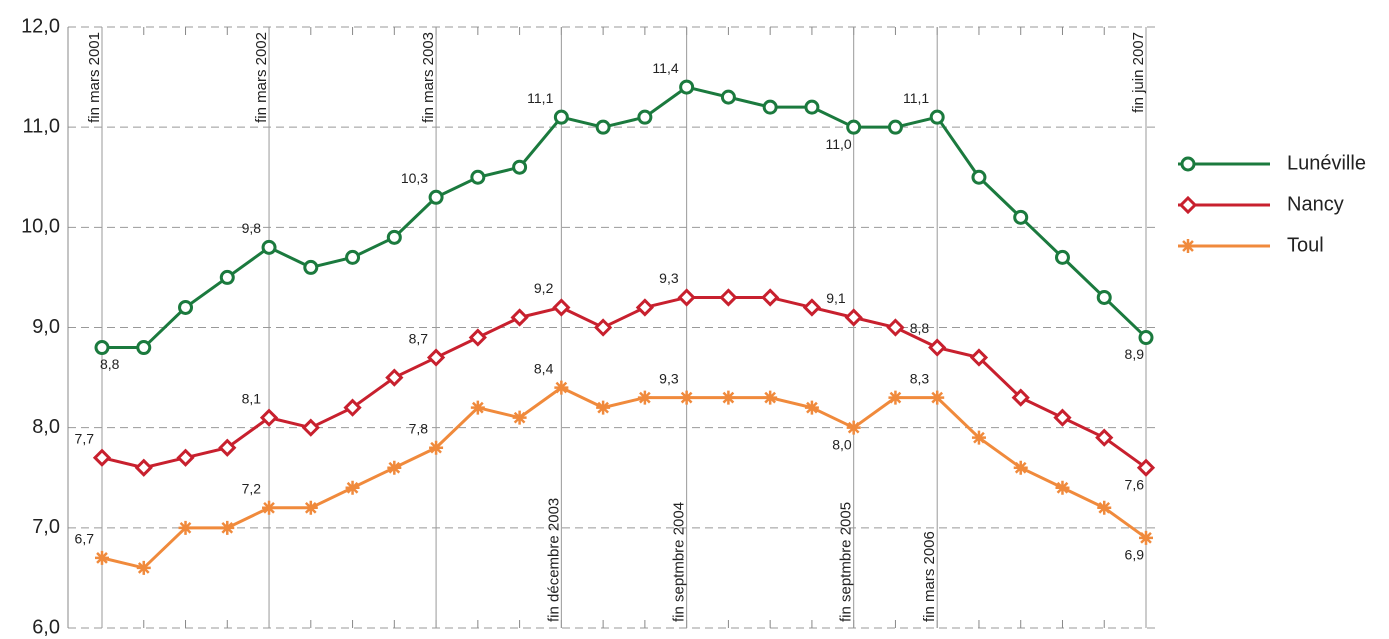 The image size is (1389, 639). Describe the element at coordinates (838, 144) in the screenshot. I see `data-label: 11,0` at that location.